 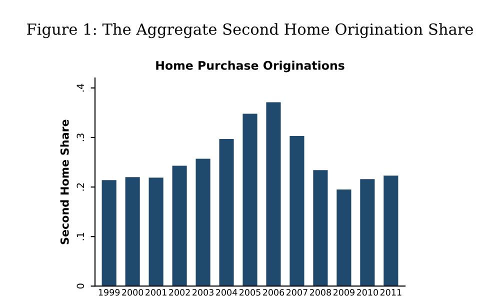 I want to click on x-tick-label: 2010, so click(x=367, y=292).